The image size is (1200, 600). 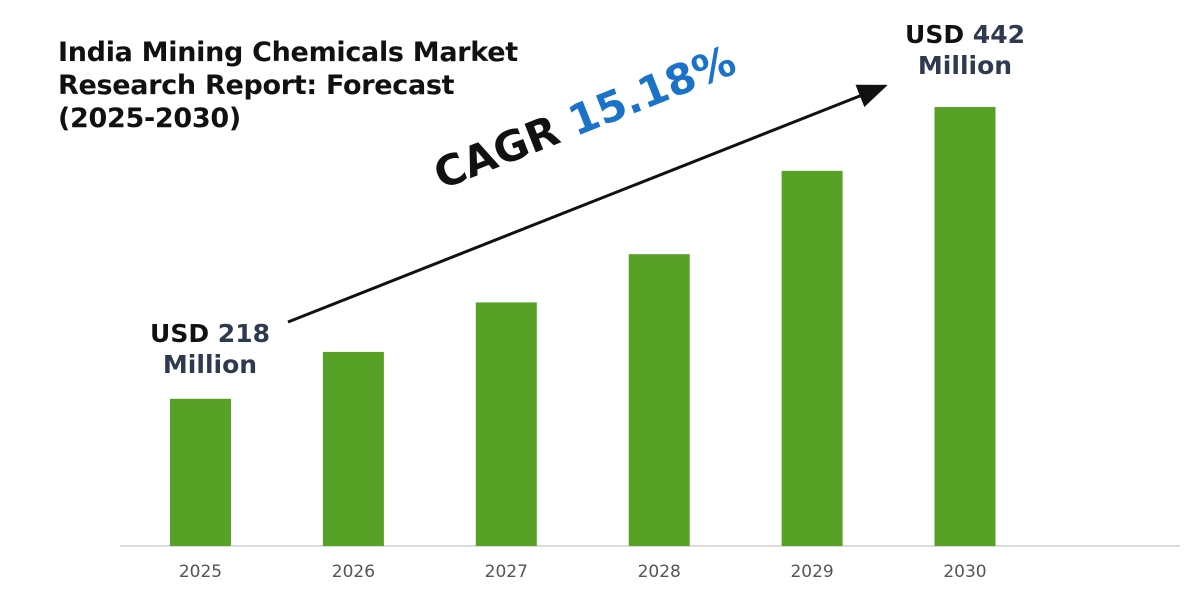 What do you see at coordinates (935, 34) in the screenshot?
I see `end-prefix: USD` at bounding box center [935, 34].